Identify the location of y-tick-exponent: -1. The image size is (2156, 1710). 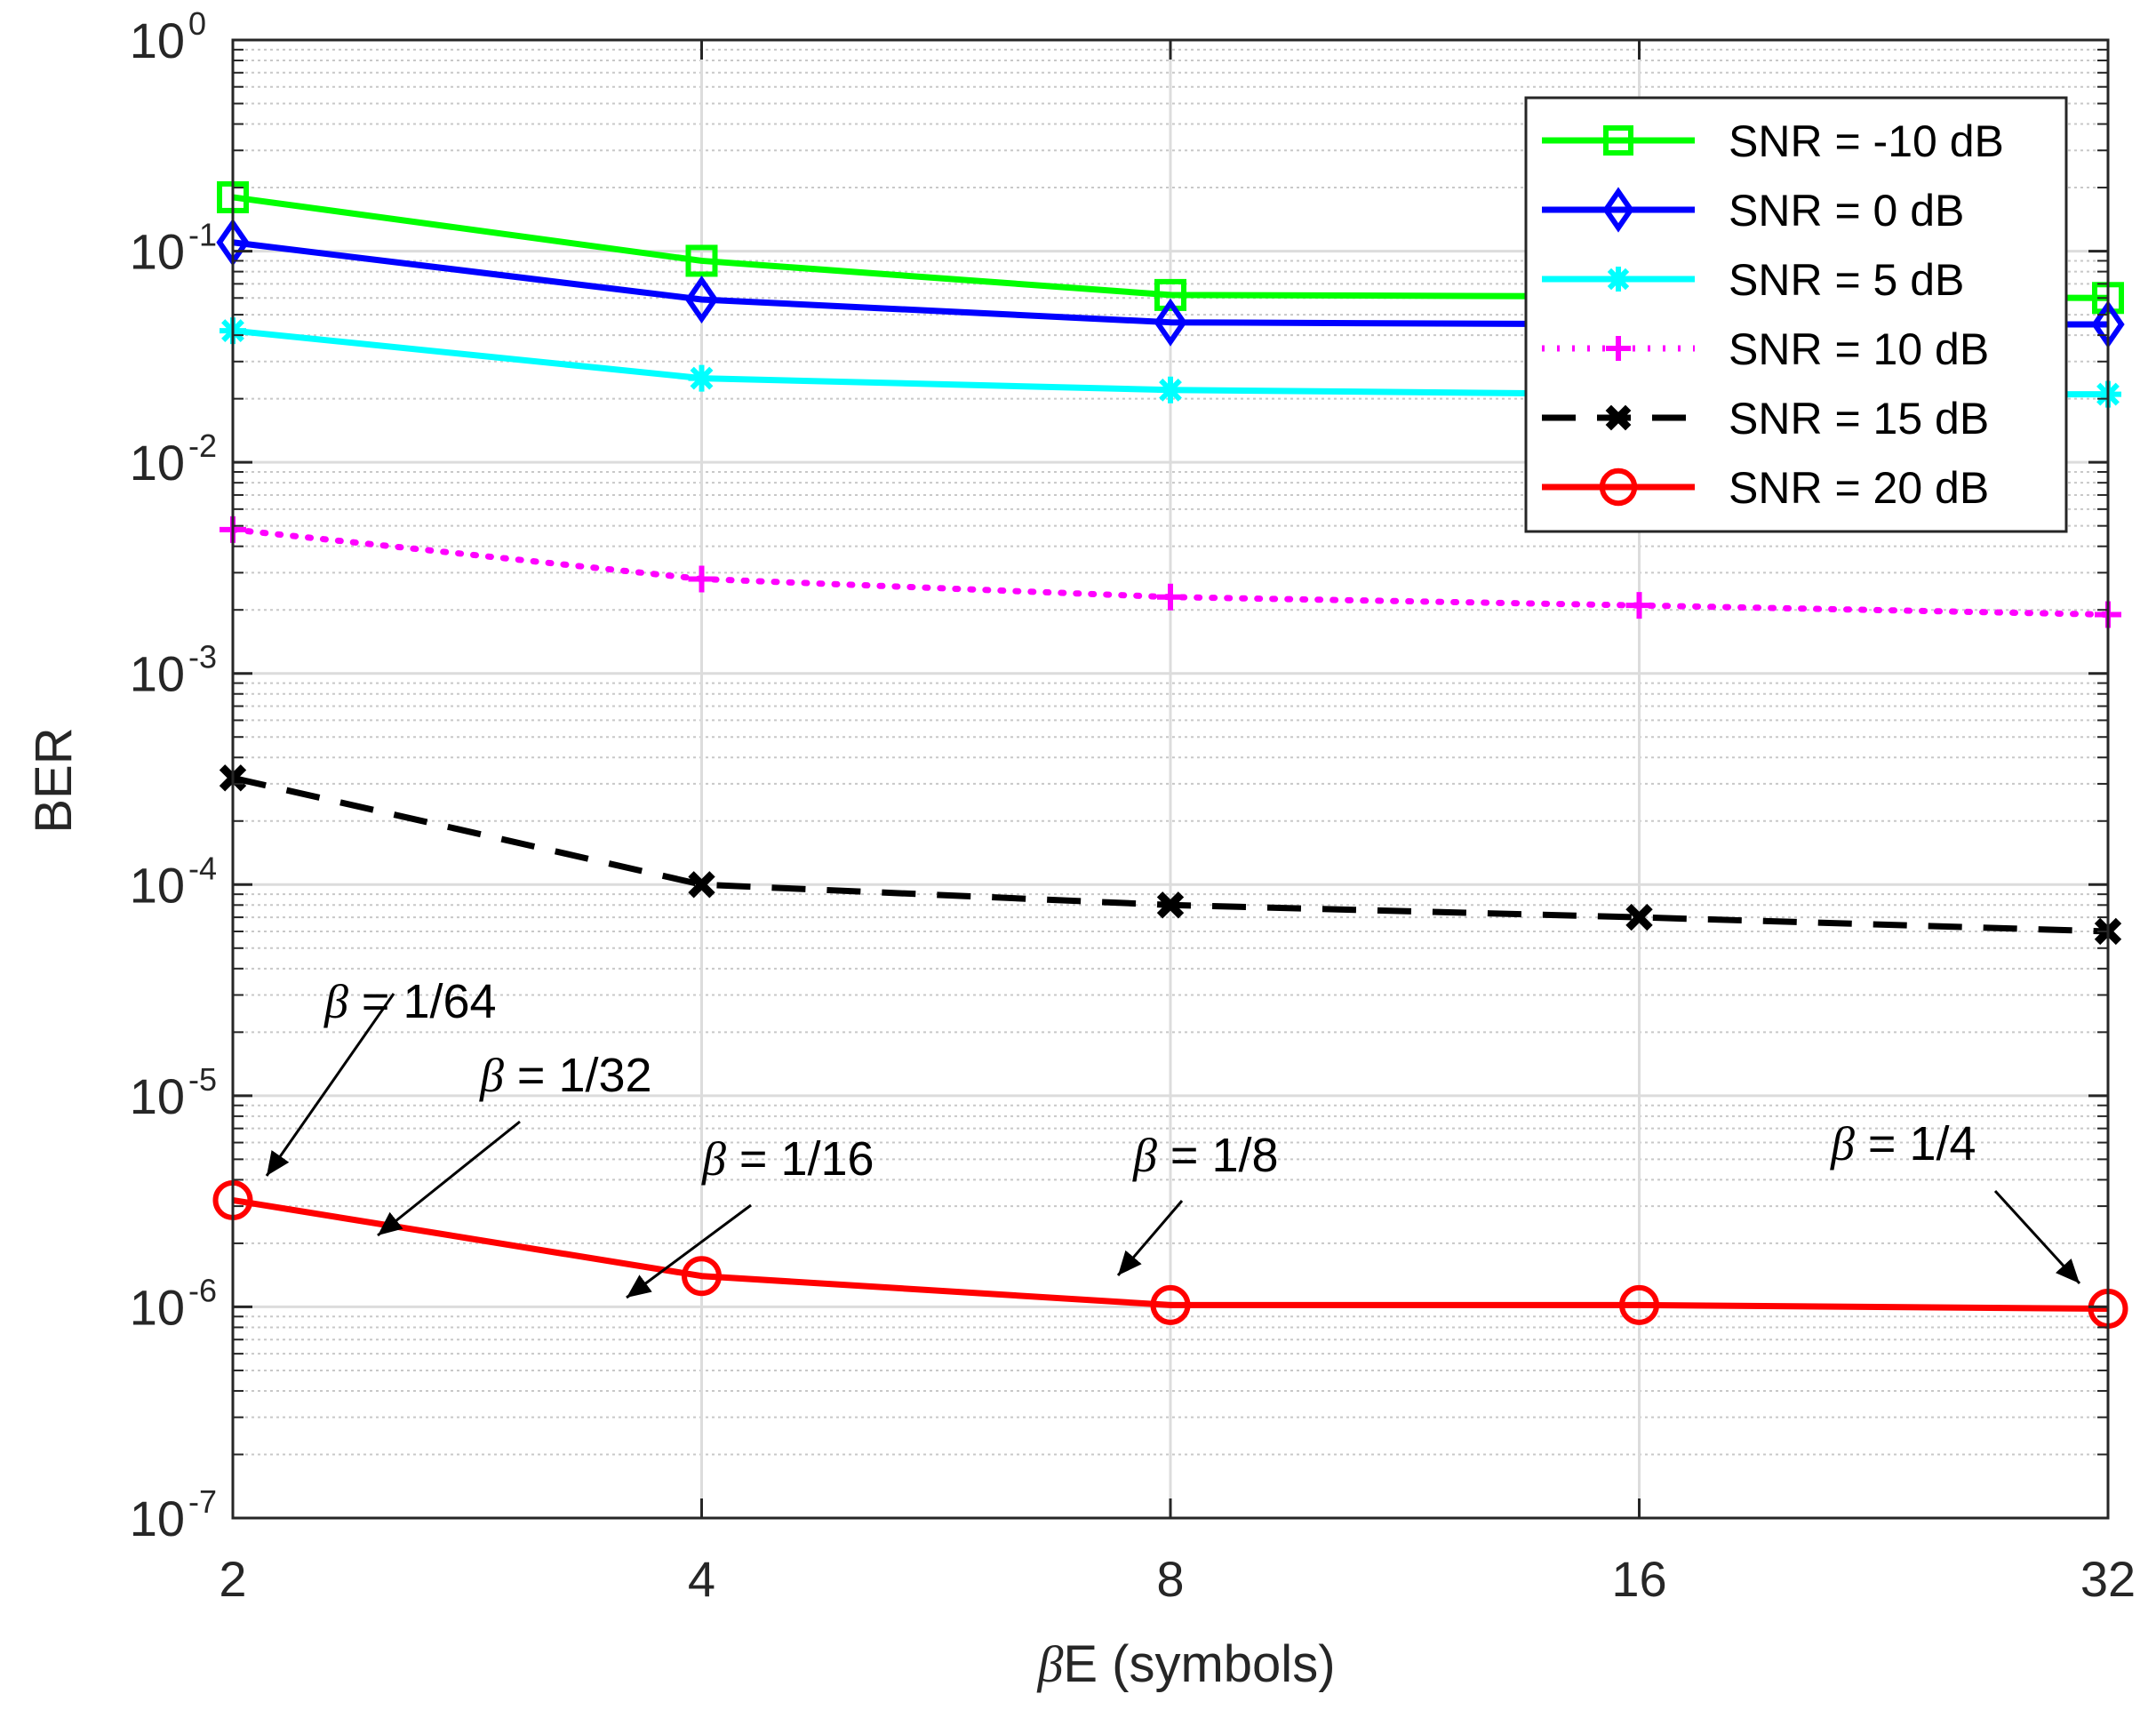
(202, 235).